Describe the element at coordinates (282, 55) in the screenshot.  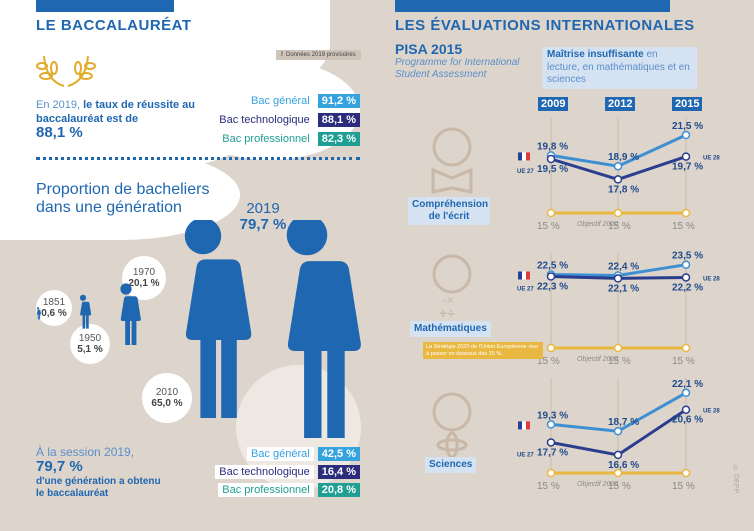
I see `info-icon: !` at that location.